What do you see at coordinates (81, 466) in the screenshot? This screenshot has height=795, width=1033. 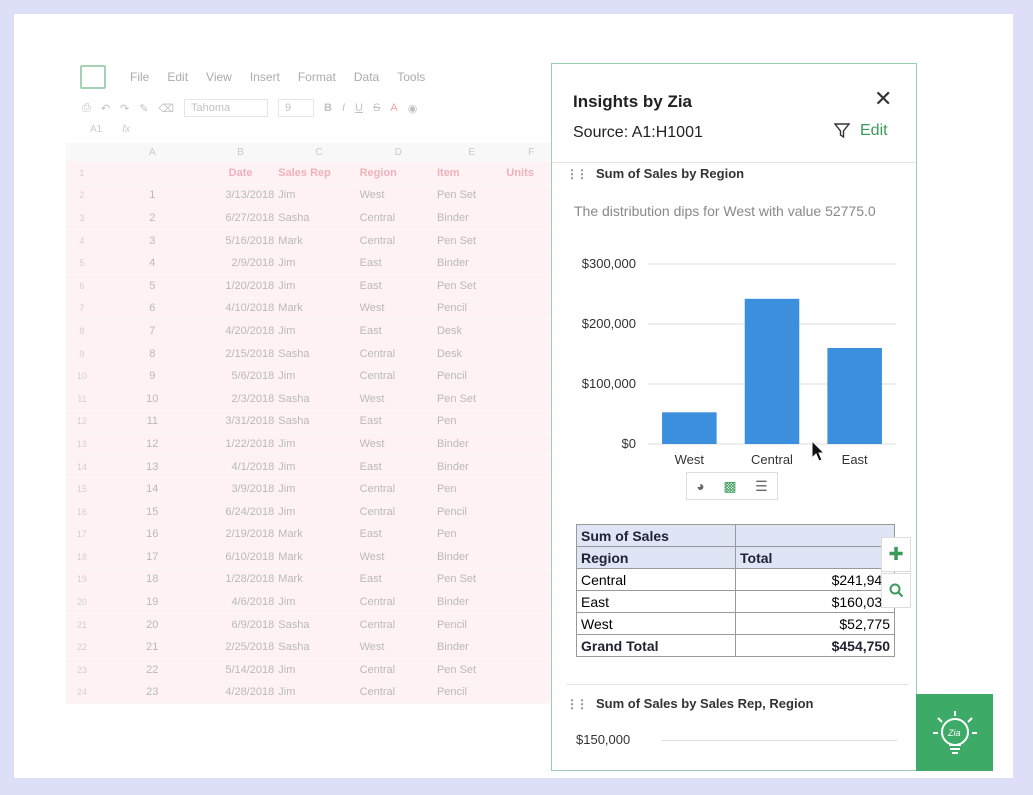 I see `row-number: 14` at bounding box center [81, 466].